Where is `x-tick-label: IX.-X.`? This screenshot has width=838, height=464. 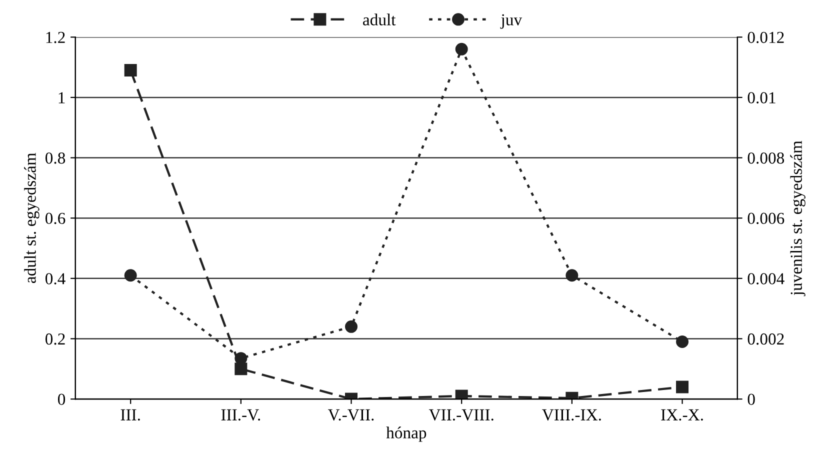 x-tick-label: IX.-X. is located at coordinates (682, 415).